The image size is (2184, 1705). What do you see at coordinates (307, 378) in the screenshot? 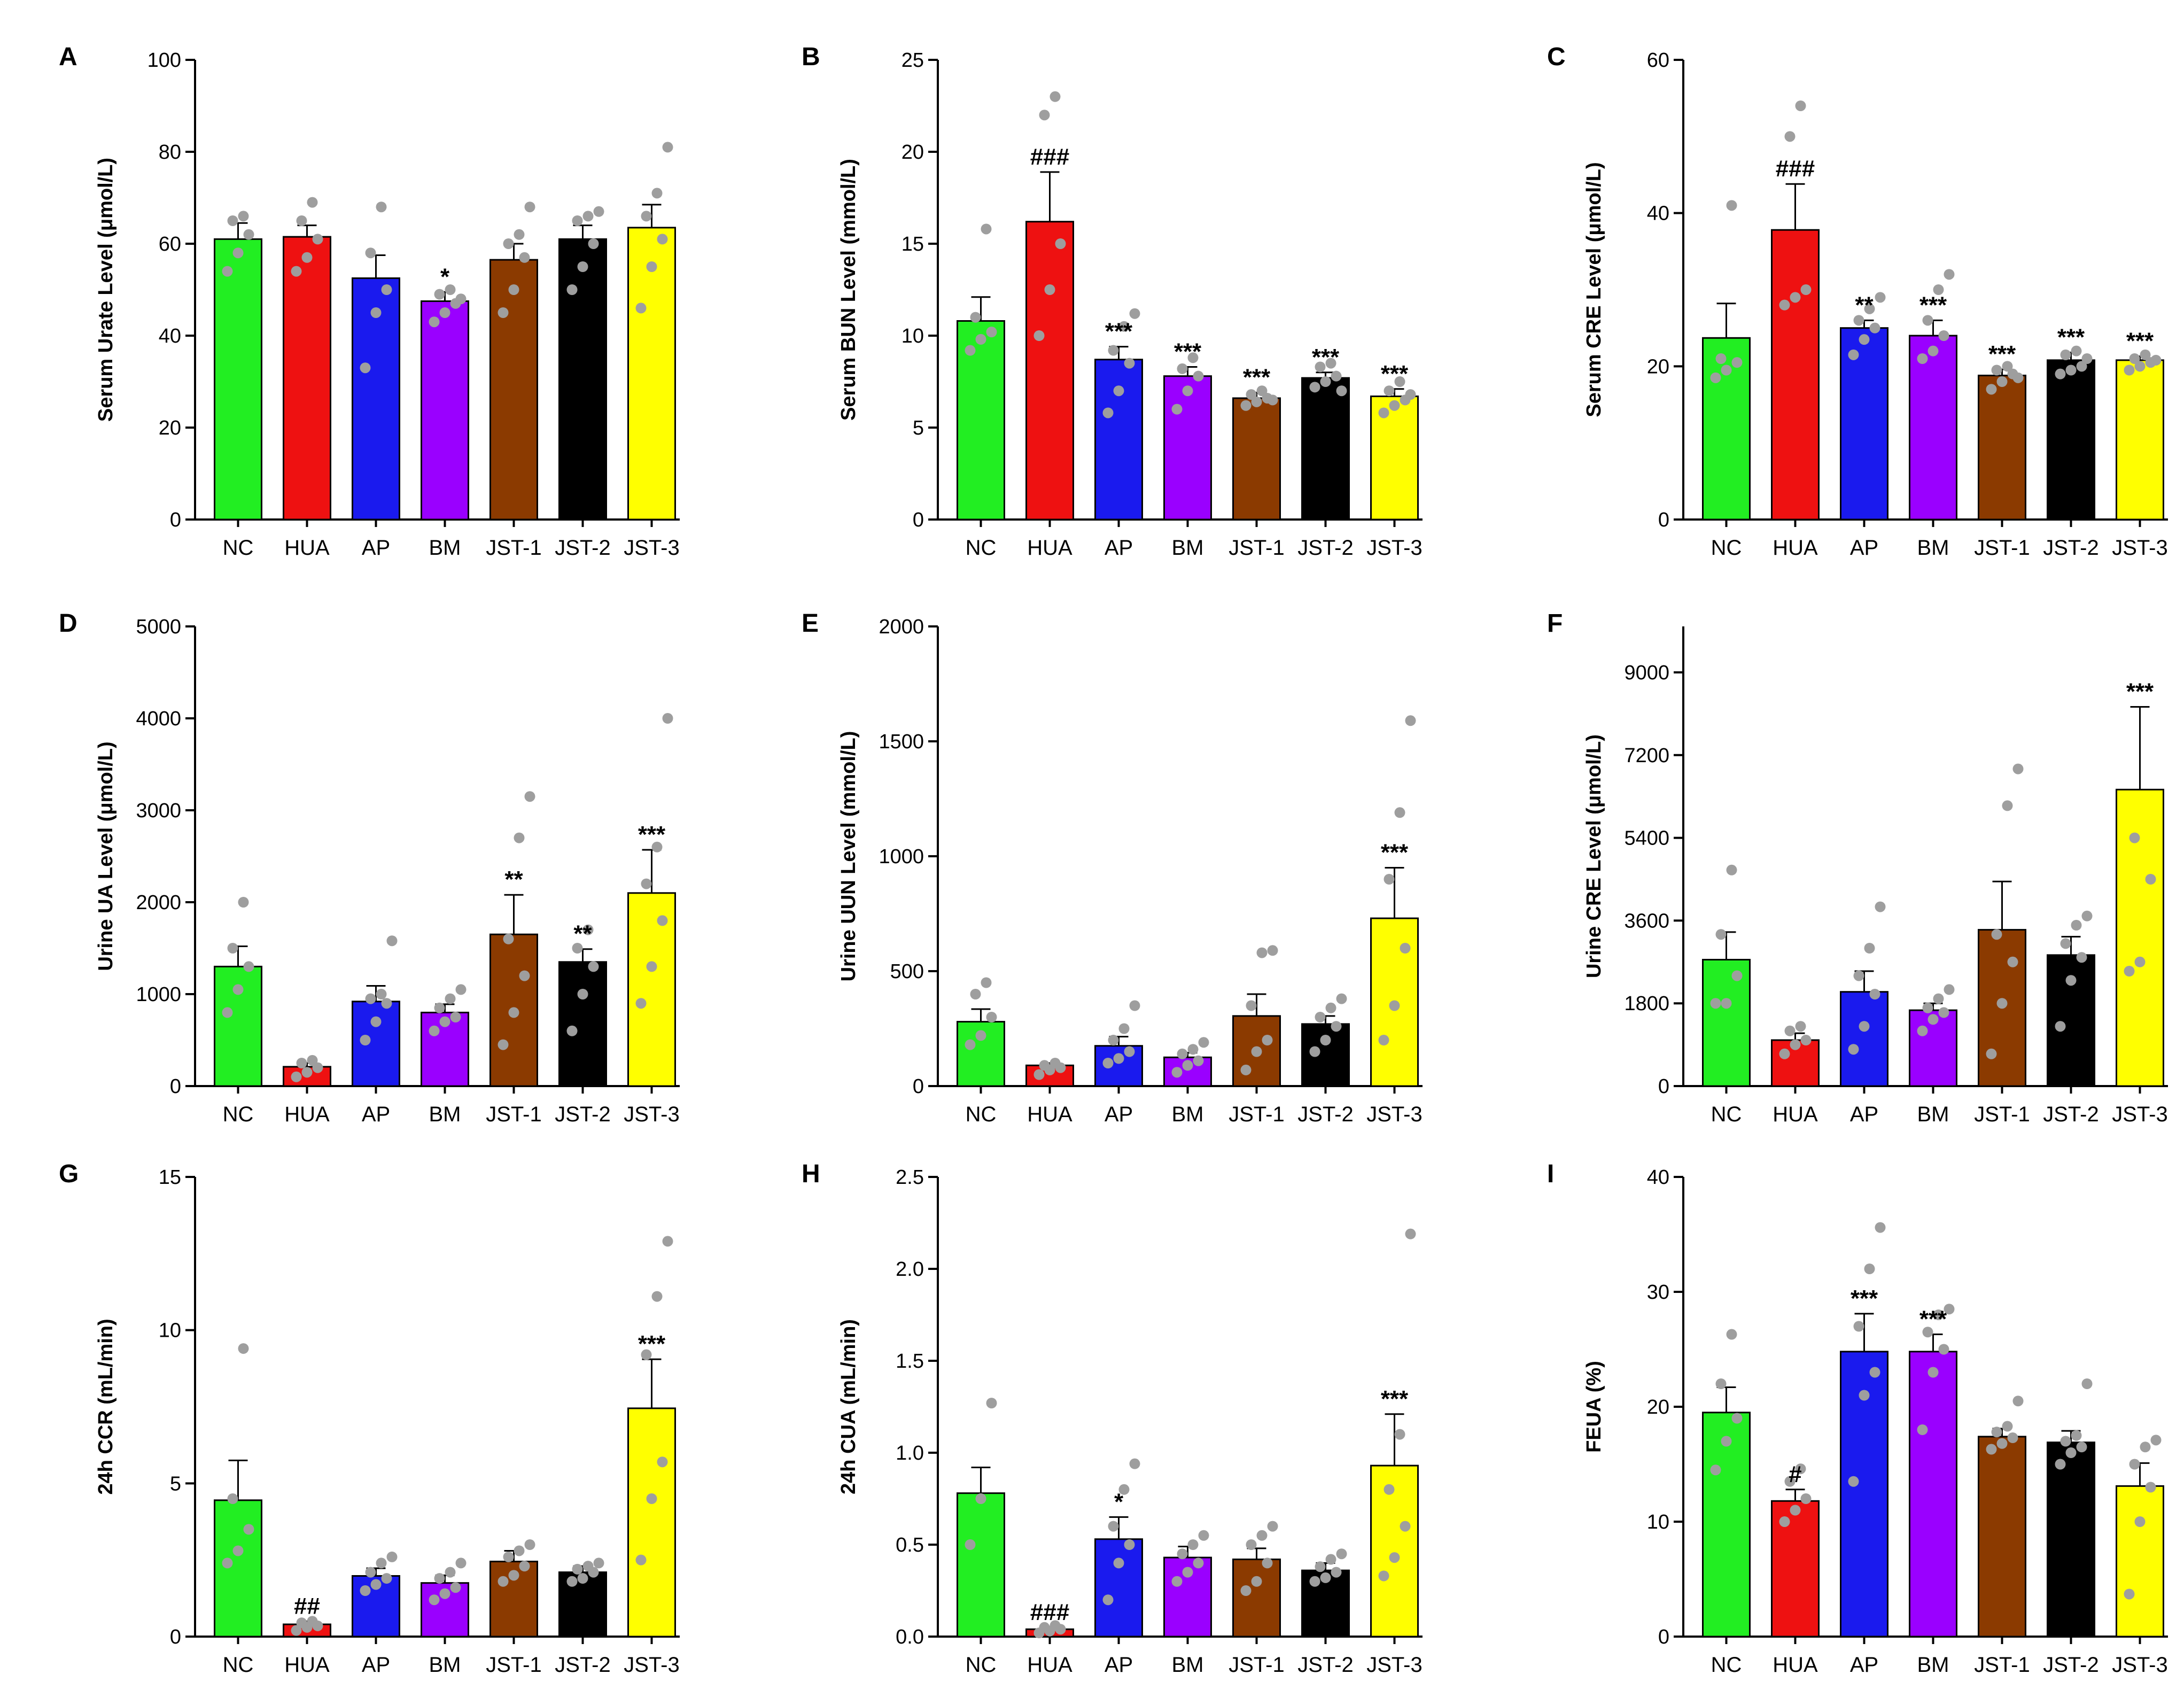
I see `bar-HUA` at bounding box center [307, 378].